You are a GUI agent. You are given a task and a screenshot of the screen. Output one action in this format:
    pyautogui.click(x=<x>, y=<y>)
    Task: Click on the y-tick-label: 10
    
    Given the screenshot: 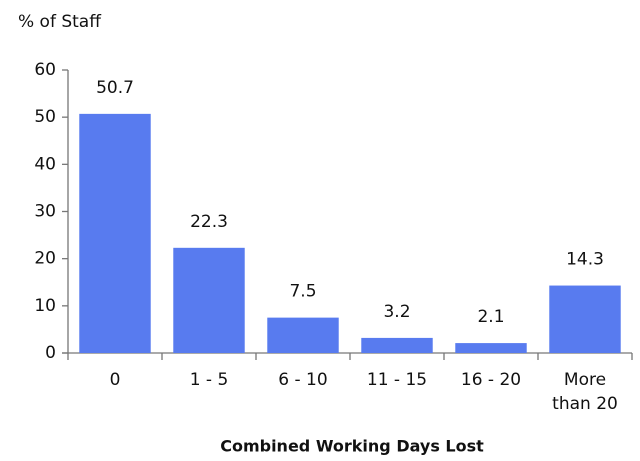 What is the action you would take?
    pyautogui.click(x=45, y=306)
    